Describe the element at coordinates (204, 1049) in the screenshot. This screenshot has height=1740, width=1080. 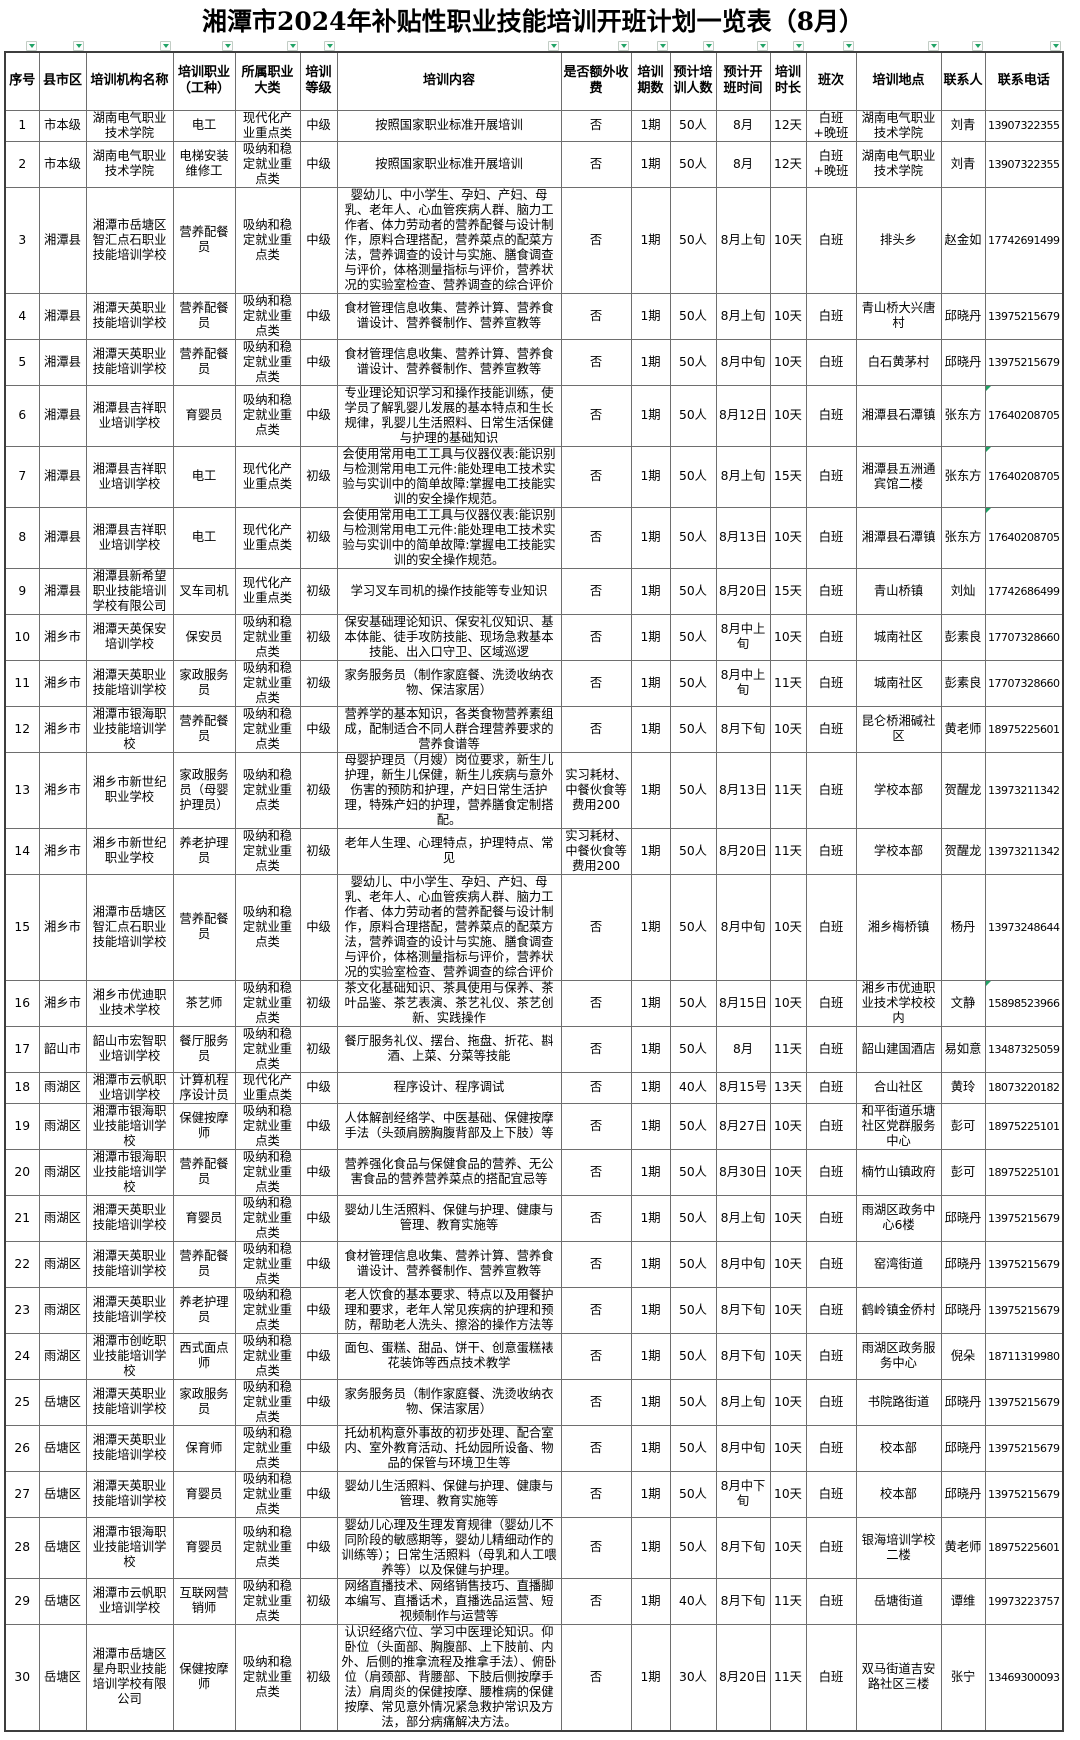
I see `cell-occupation: 餐厅服务员` at that location.